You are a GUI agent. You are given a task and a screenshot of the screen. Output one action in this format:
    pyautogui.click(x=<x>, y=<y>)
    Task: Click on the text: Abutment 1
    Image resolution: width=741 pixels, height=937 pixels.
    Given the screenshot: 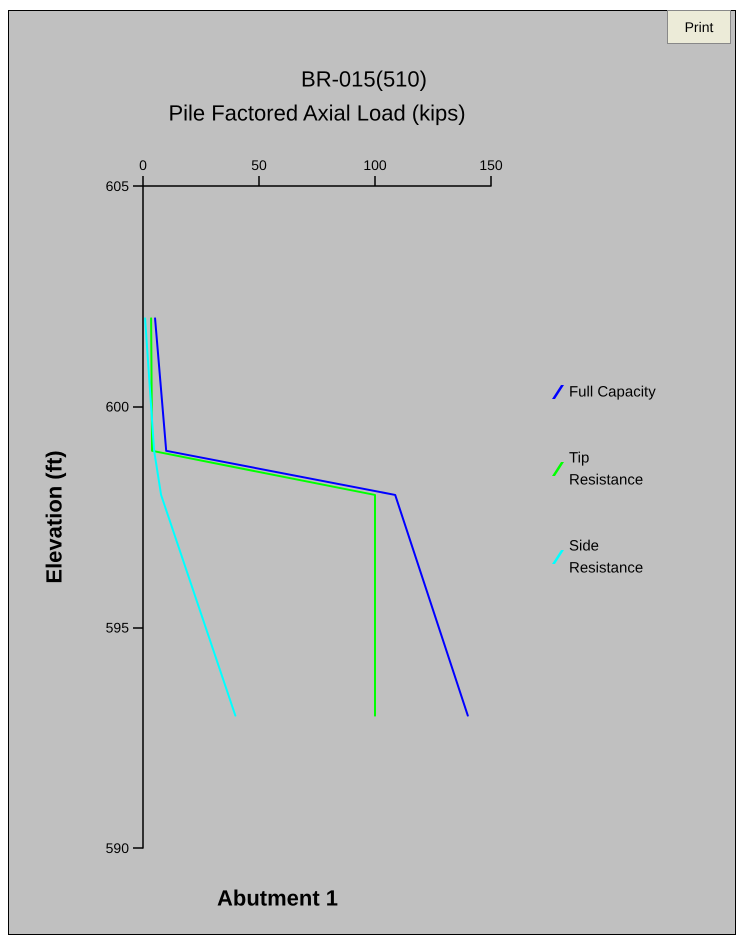 What is the action you would take?
    pyautogui.click(x=277, y=898)
    